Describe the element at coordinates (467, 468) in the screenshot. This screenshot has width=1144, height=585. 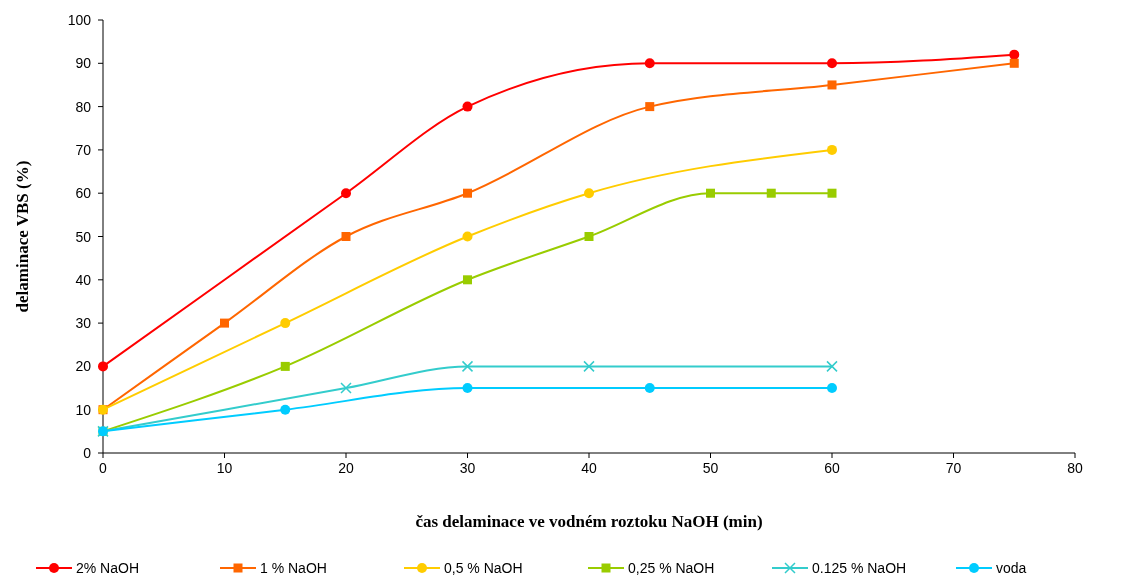
I see `x-tick-label: 30` at that location.